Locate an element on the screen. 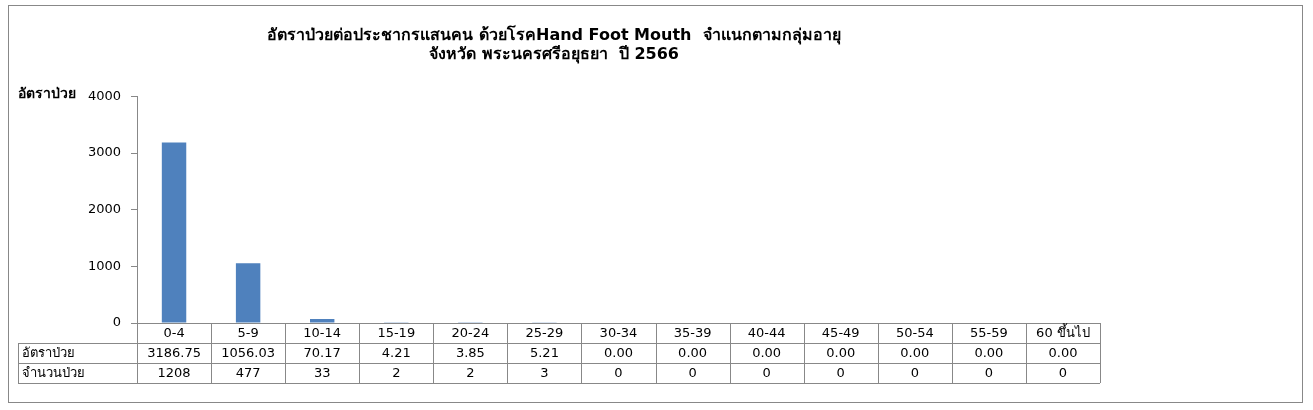 The width and height of the screenshot is (1313, 410). y-axis-title: อัตราป่วย is located at coordinates (47, 92).